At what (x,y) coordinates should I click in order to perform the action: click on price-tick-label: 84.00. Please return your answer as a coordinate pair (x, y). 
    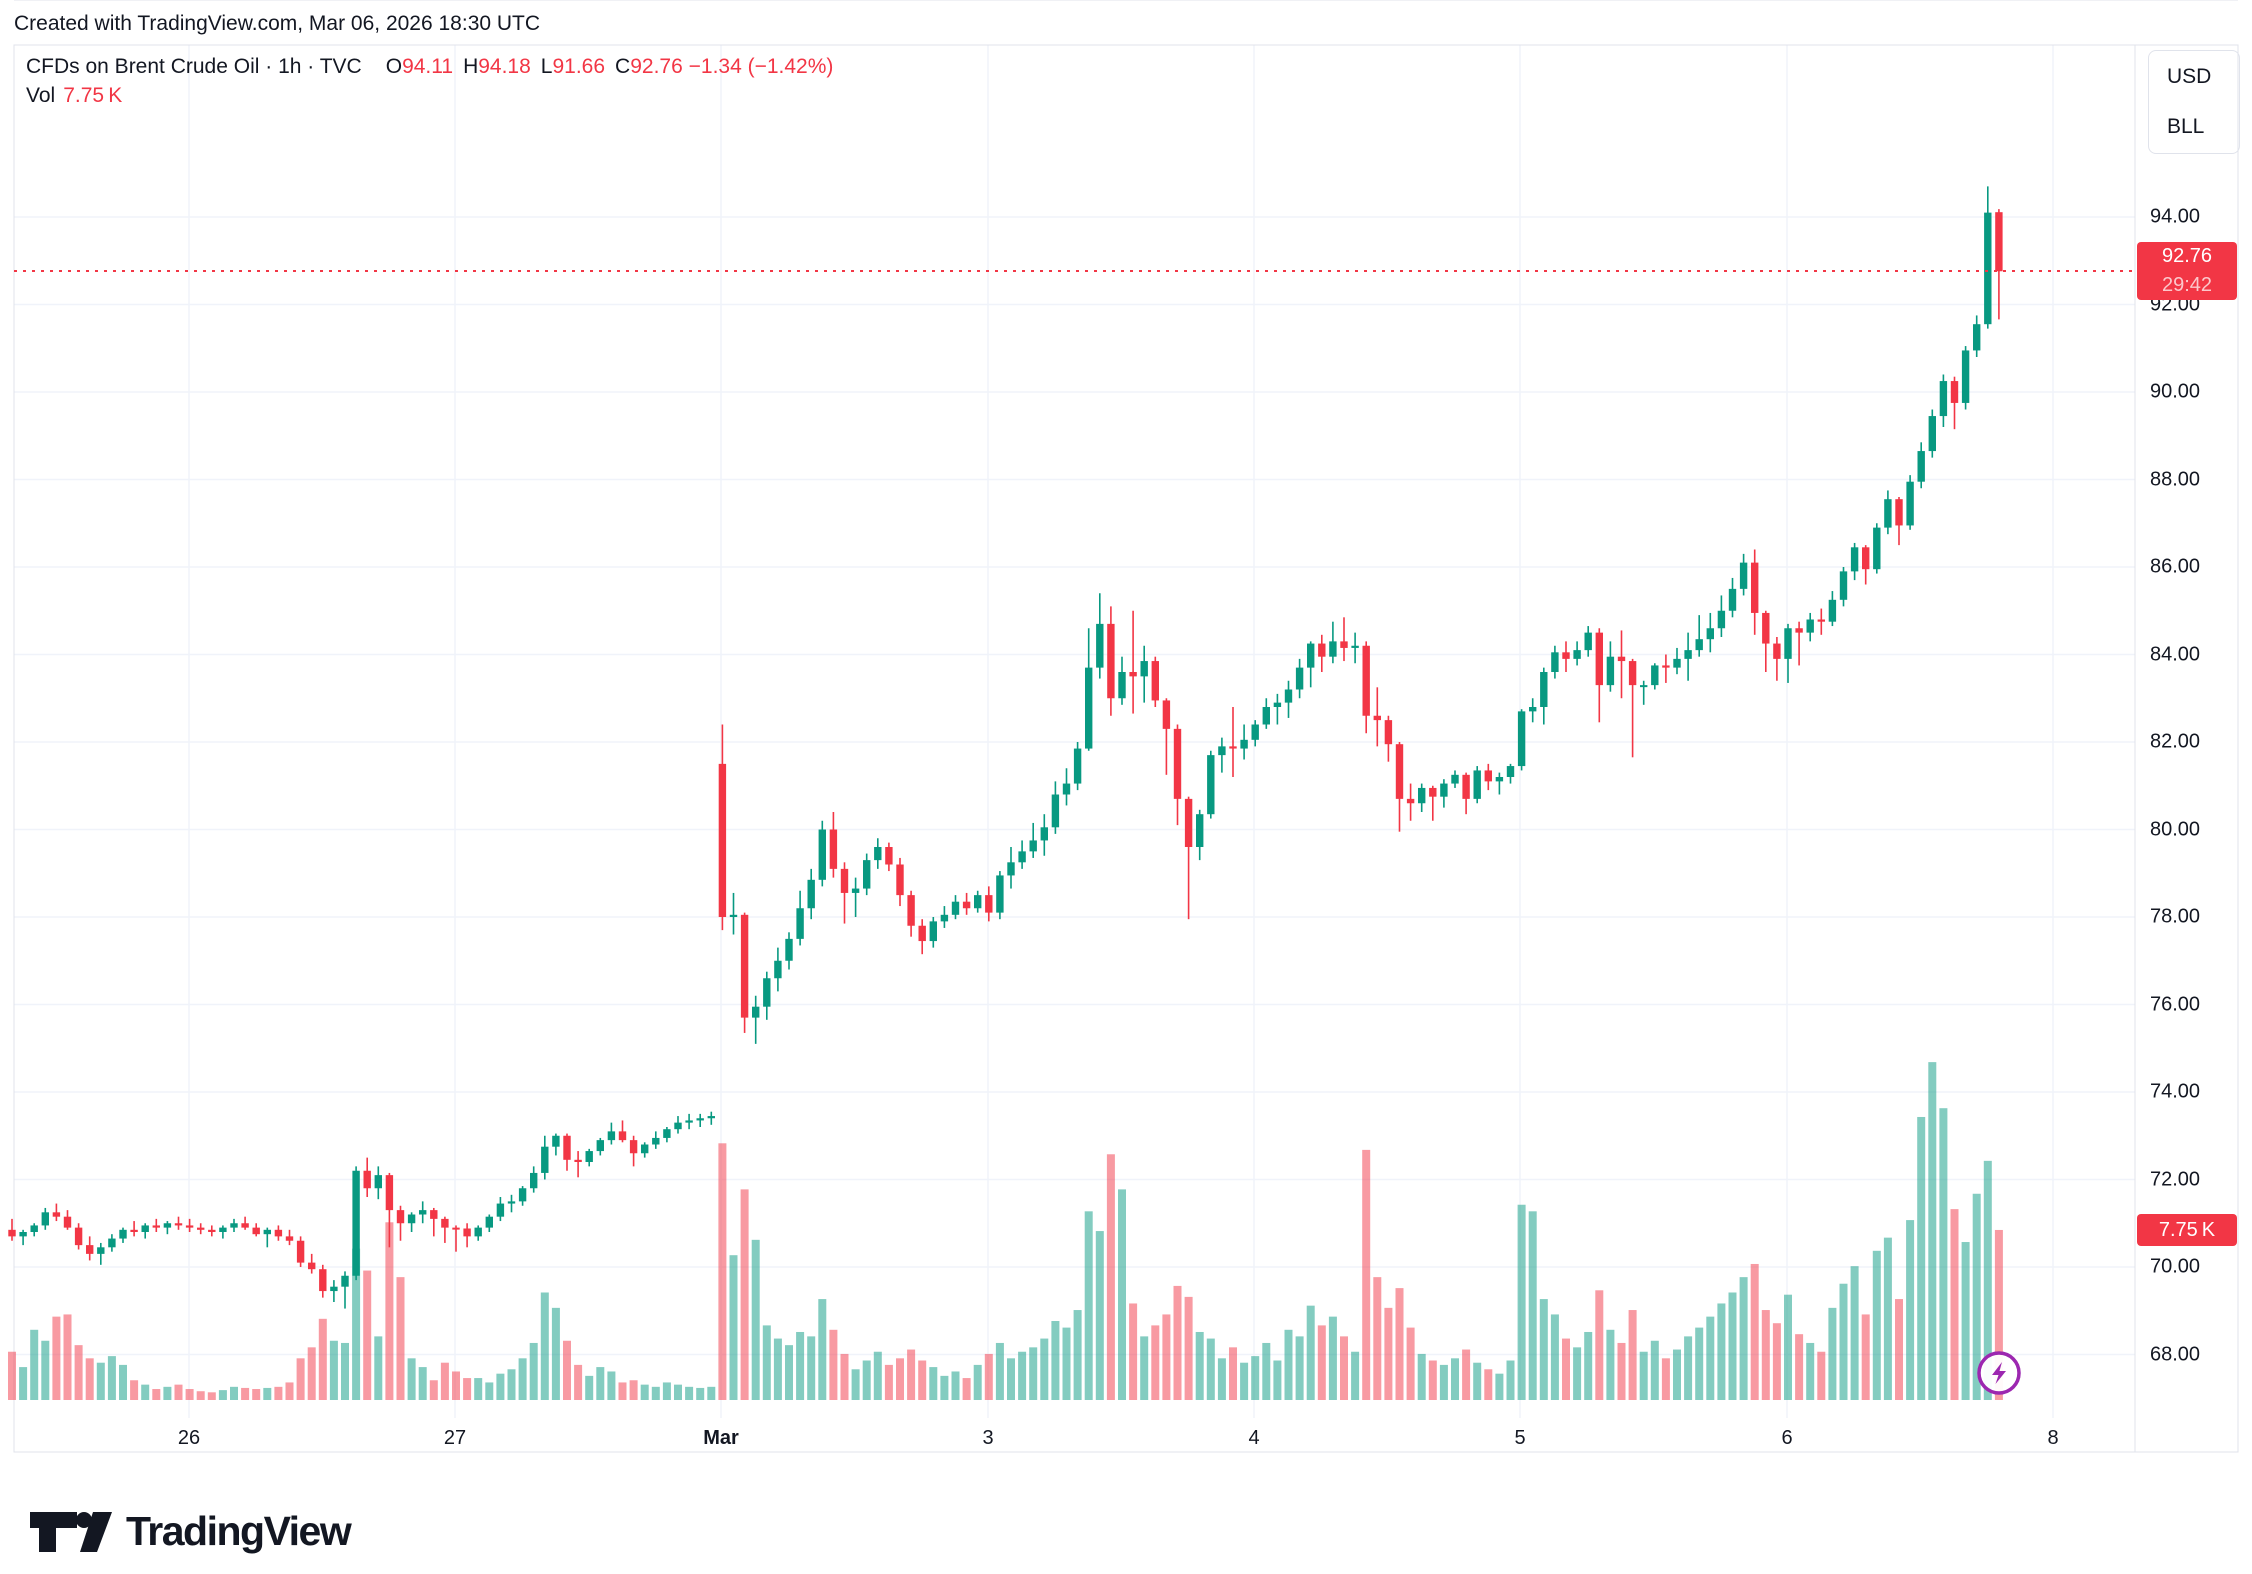
    Looking at the image, I should click on (2175, 654).